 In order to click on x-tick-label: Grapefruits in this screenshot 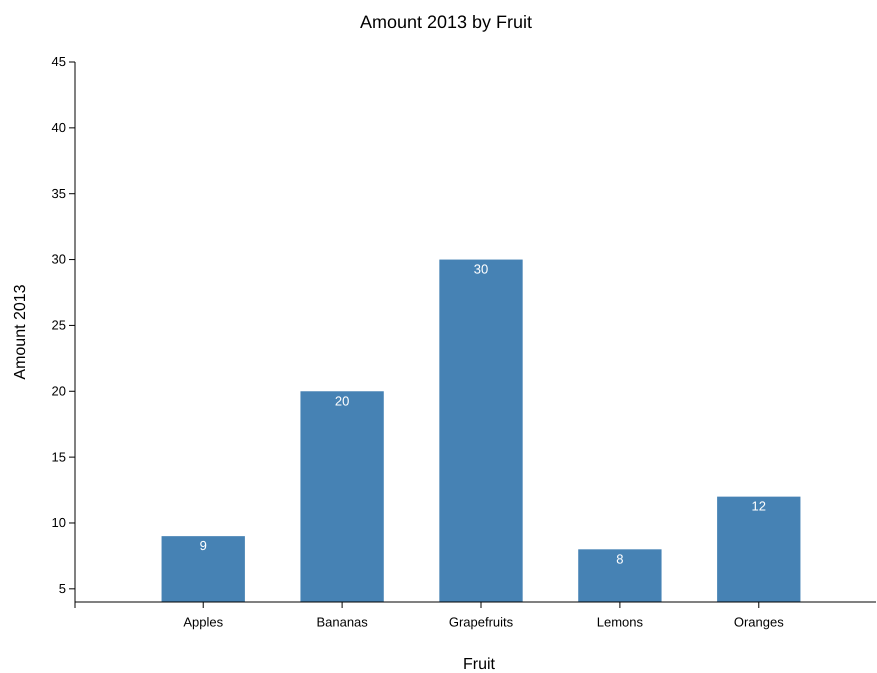, I will do `click(481, 622)`.